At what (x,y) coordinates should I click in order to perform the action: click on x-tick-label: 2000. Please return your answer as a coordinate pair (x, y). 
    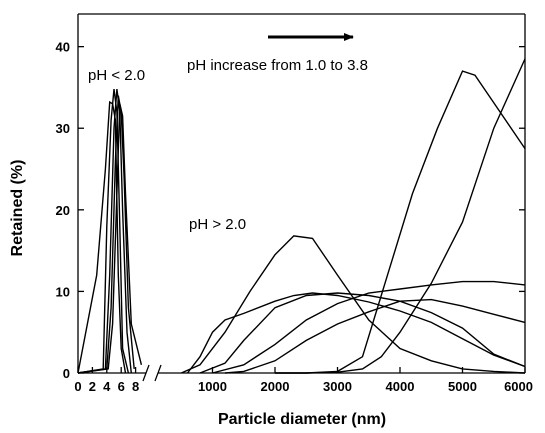
    Looking at the image, I should click on (275, 386).